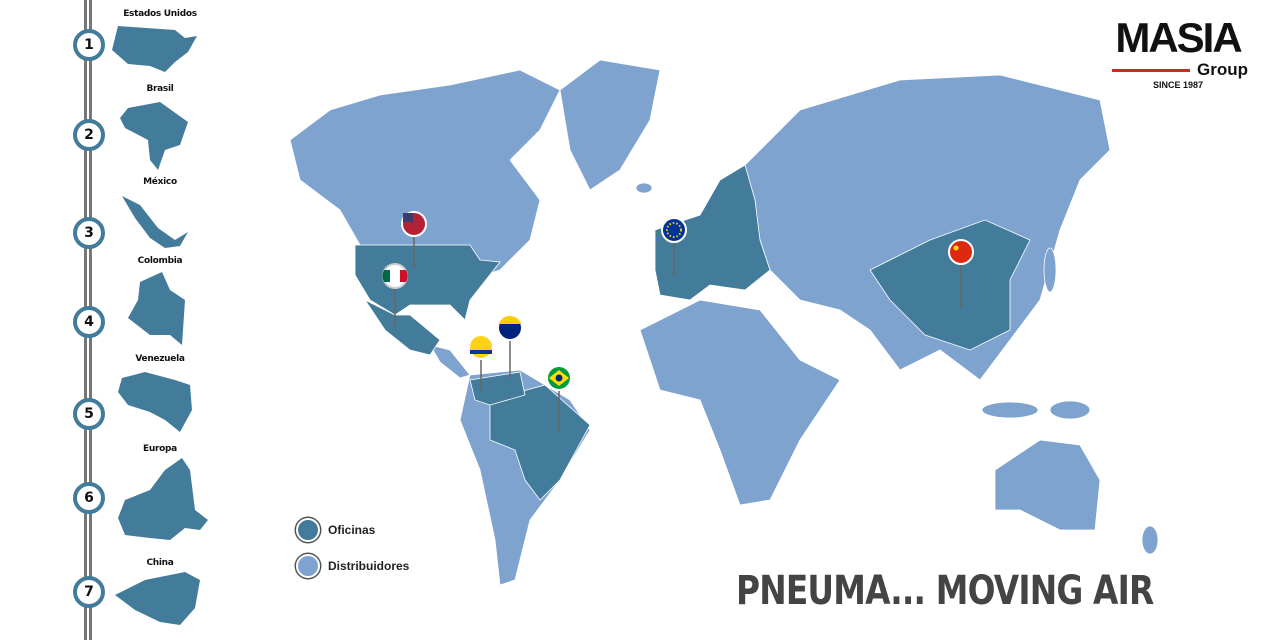 The height and width of the screenshot is (640, 1280). I want to click on mexico, so click(402, 327).